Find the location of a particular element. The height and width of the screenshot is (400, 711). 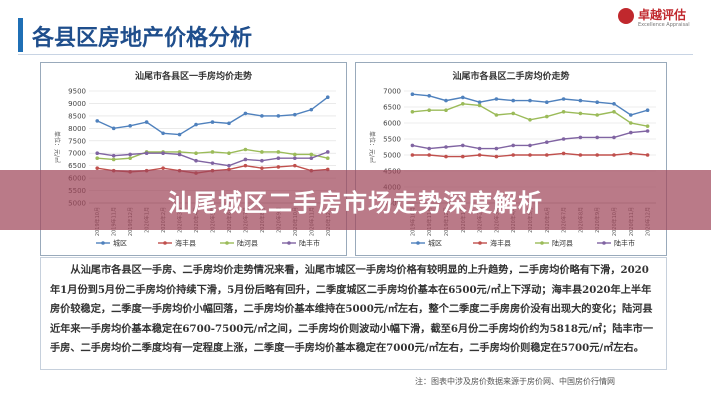

logo-sub: Excellence Appraisal is located at coordinates (664, 25).